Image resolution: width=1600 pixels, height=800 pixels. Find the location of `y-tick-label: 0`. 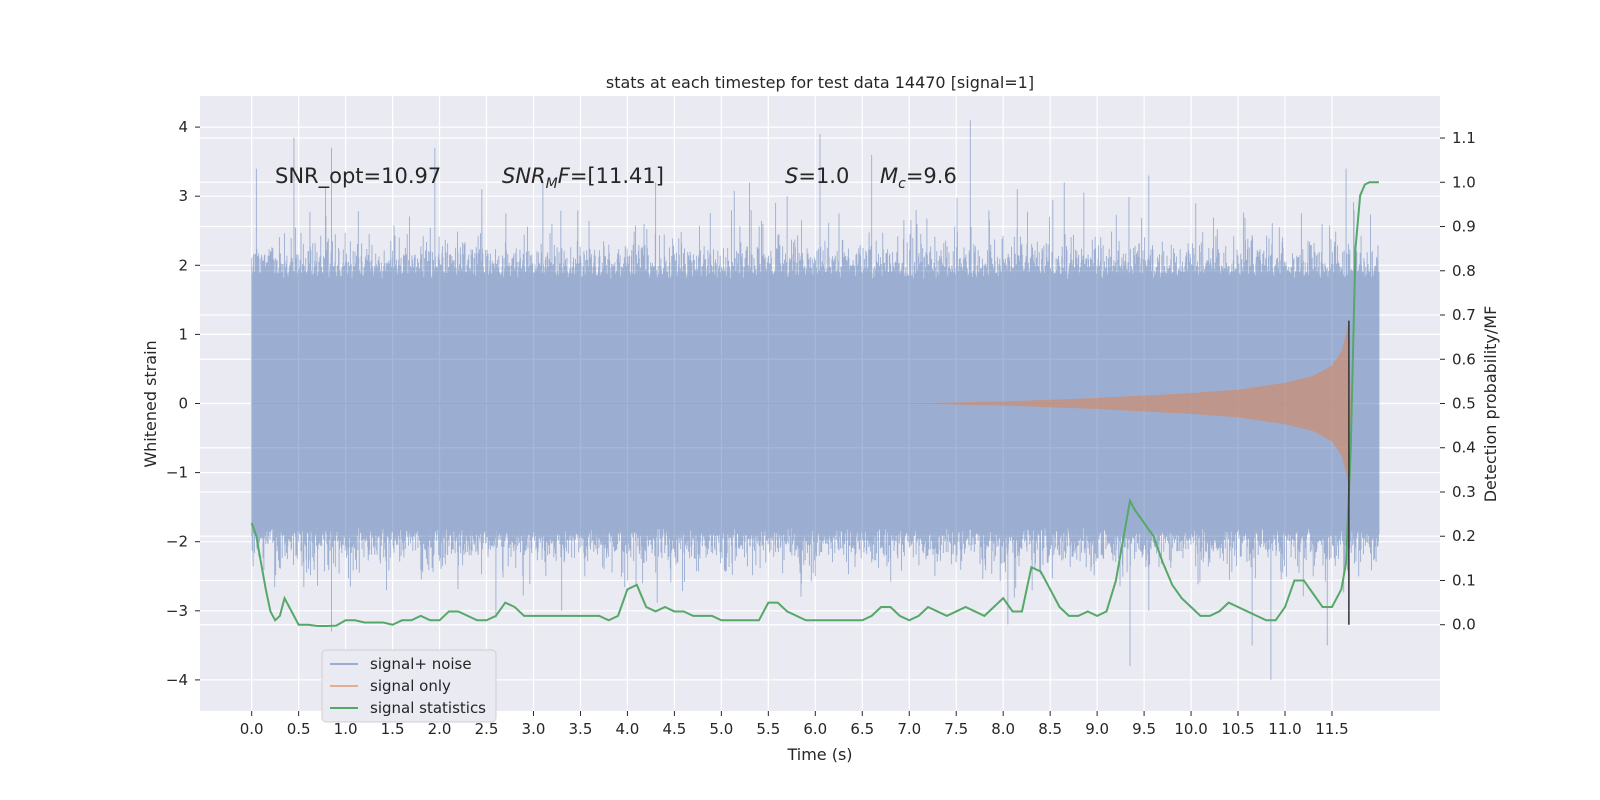

y-tick-label: 0 is located at coordinates (183, 404).